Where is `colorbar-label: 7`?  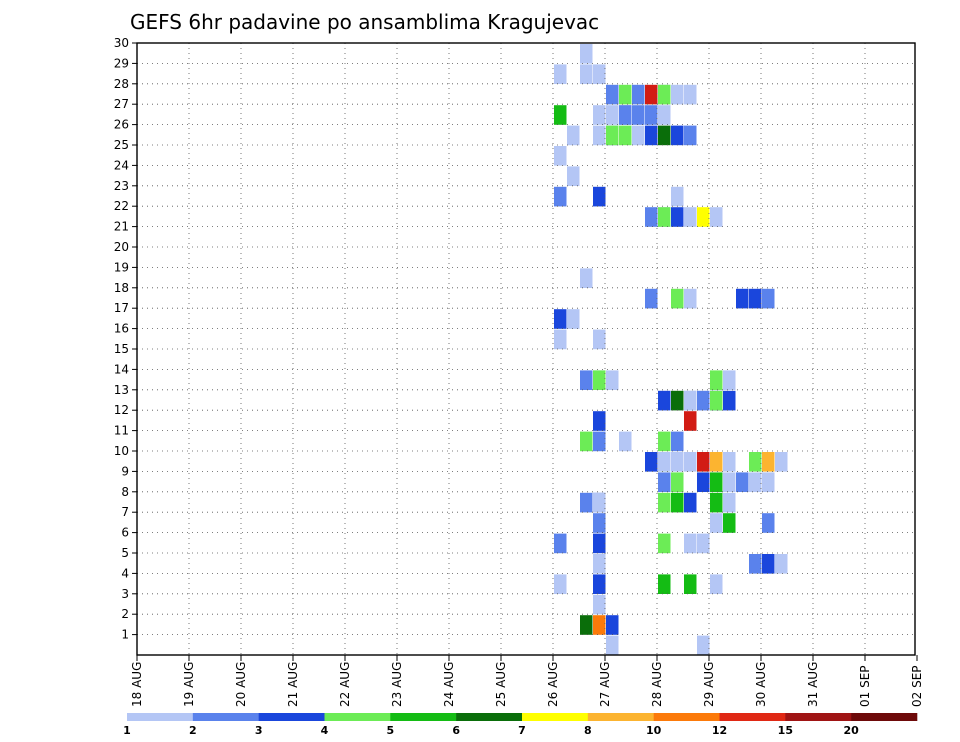
colorbar-label: 7 is located at coordinates (522, 730).